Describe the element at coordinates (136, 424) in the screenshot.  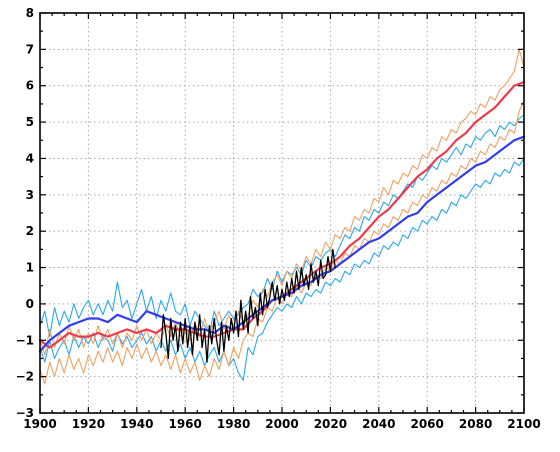
I see `x-tick-label: 1940` at that location.